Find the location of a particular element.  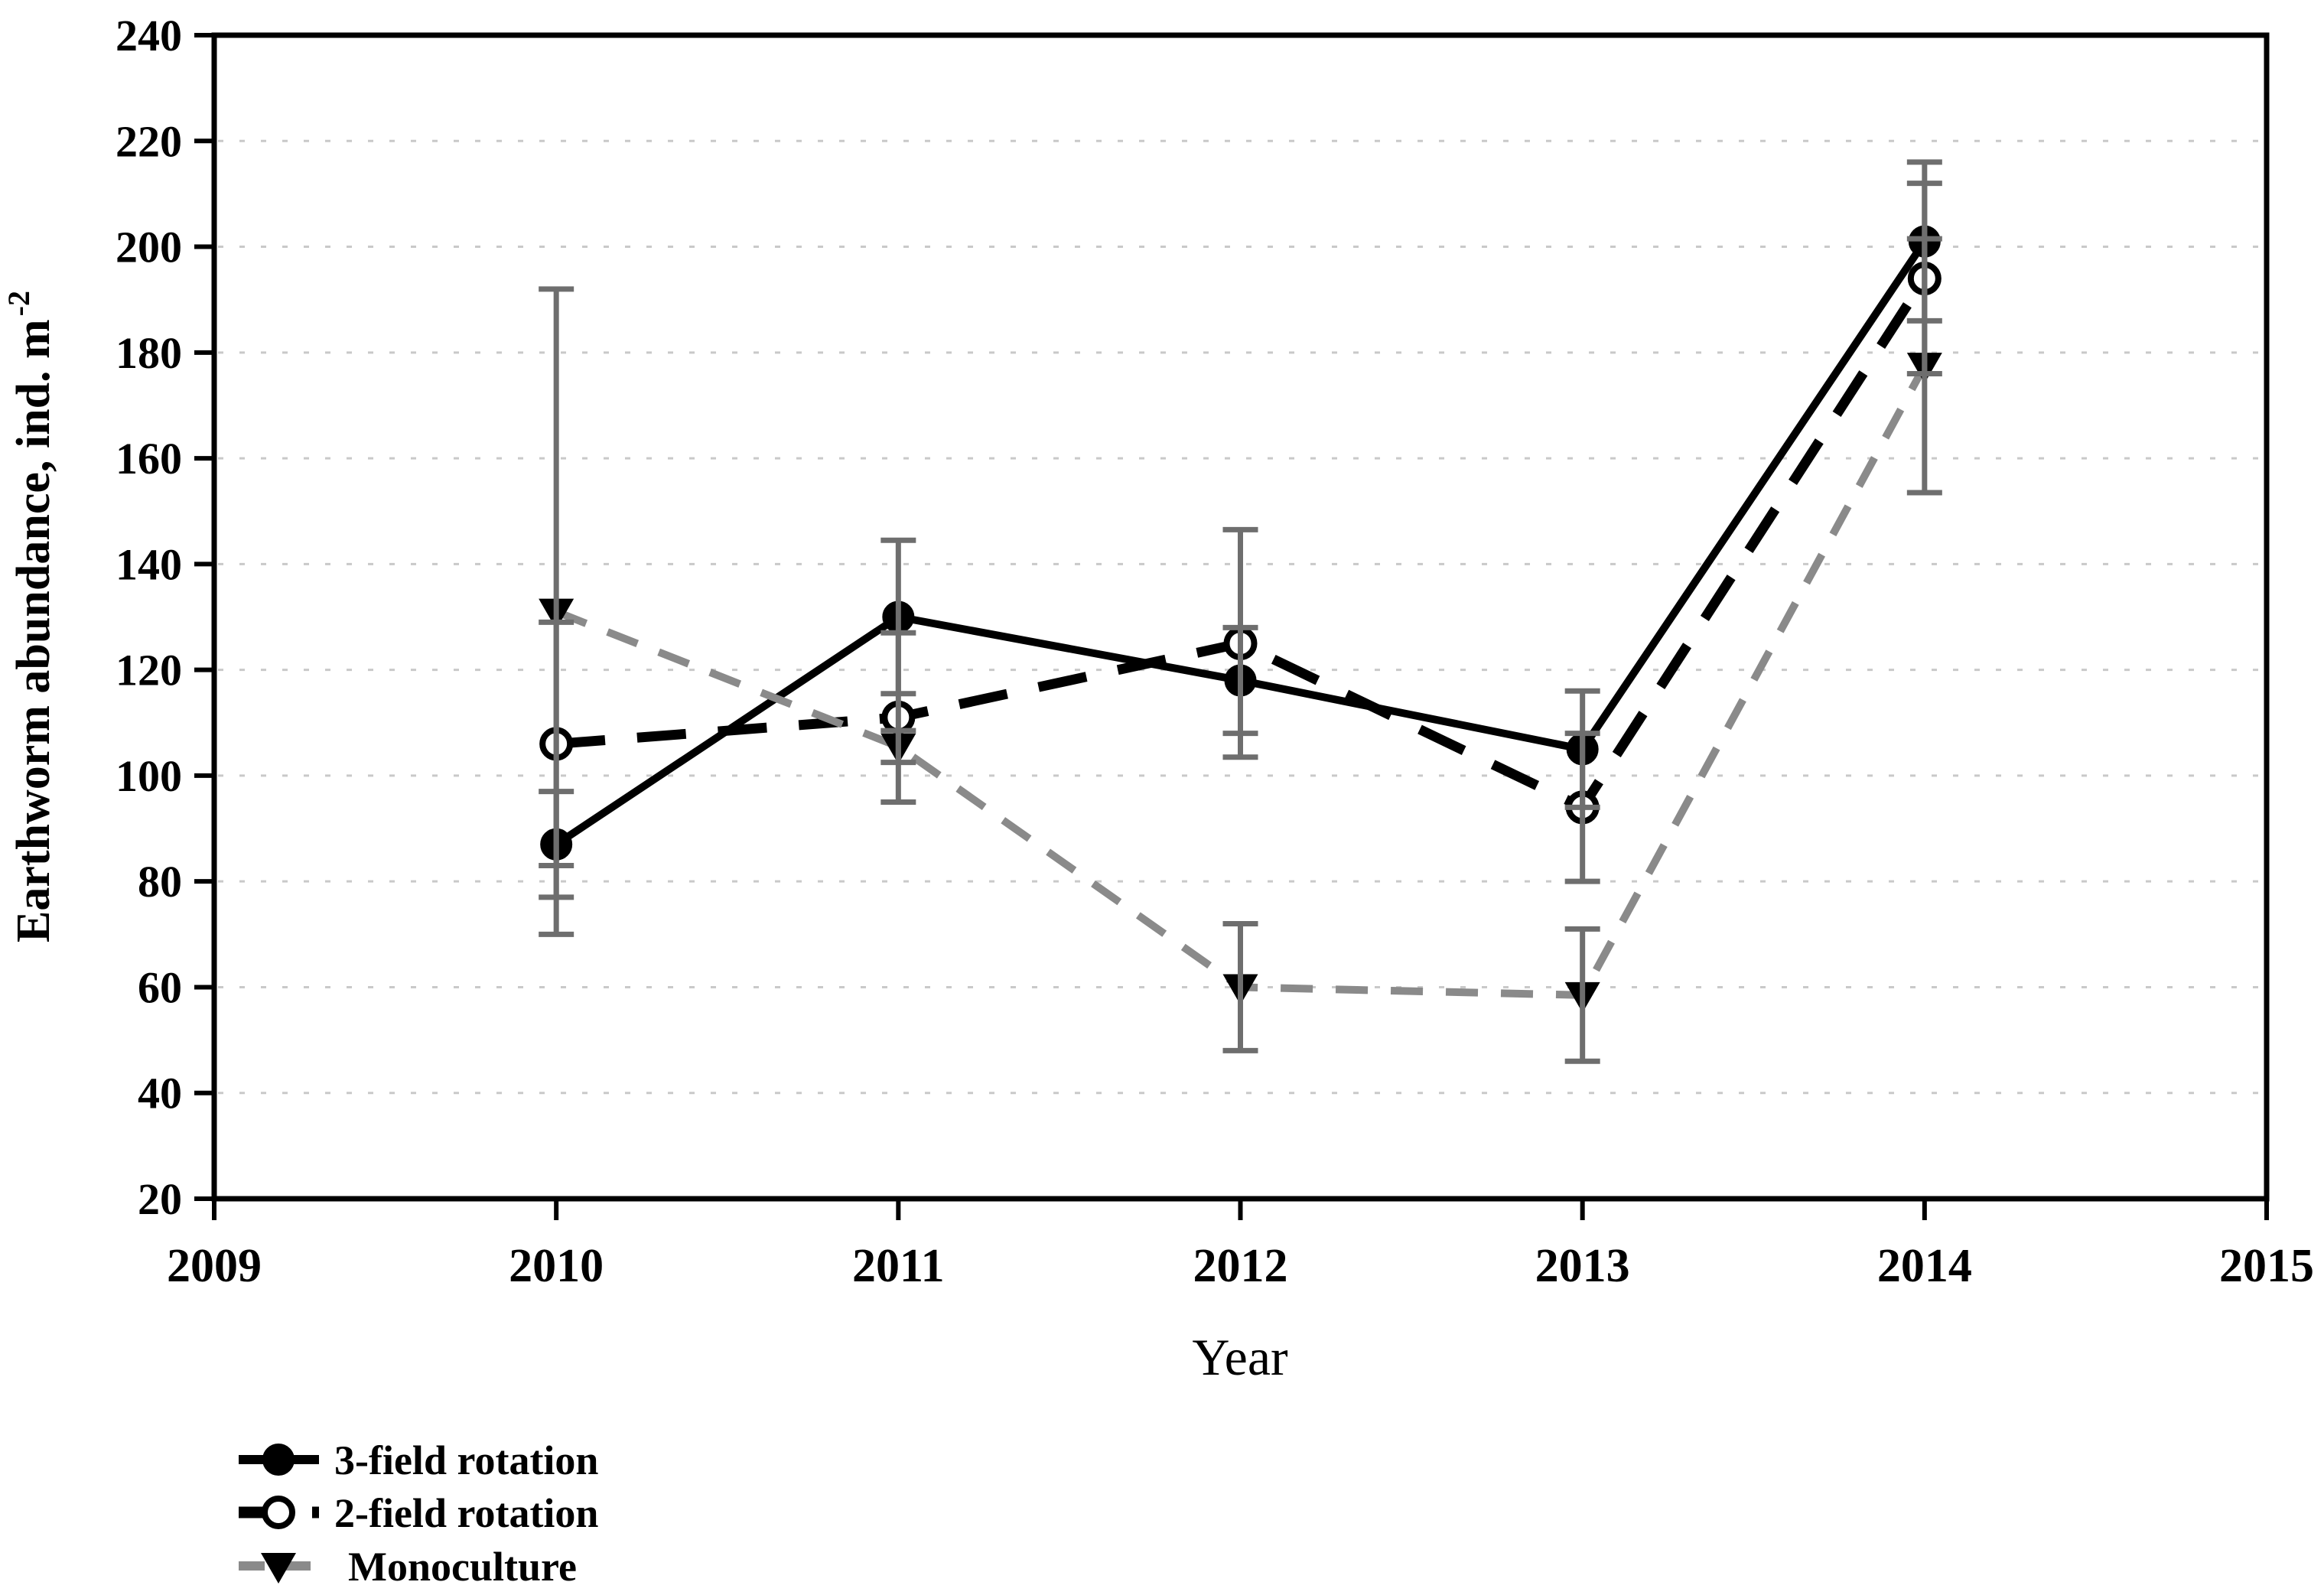

legend-marker-filled-triangle-down is located at coordinates (279, 1569).